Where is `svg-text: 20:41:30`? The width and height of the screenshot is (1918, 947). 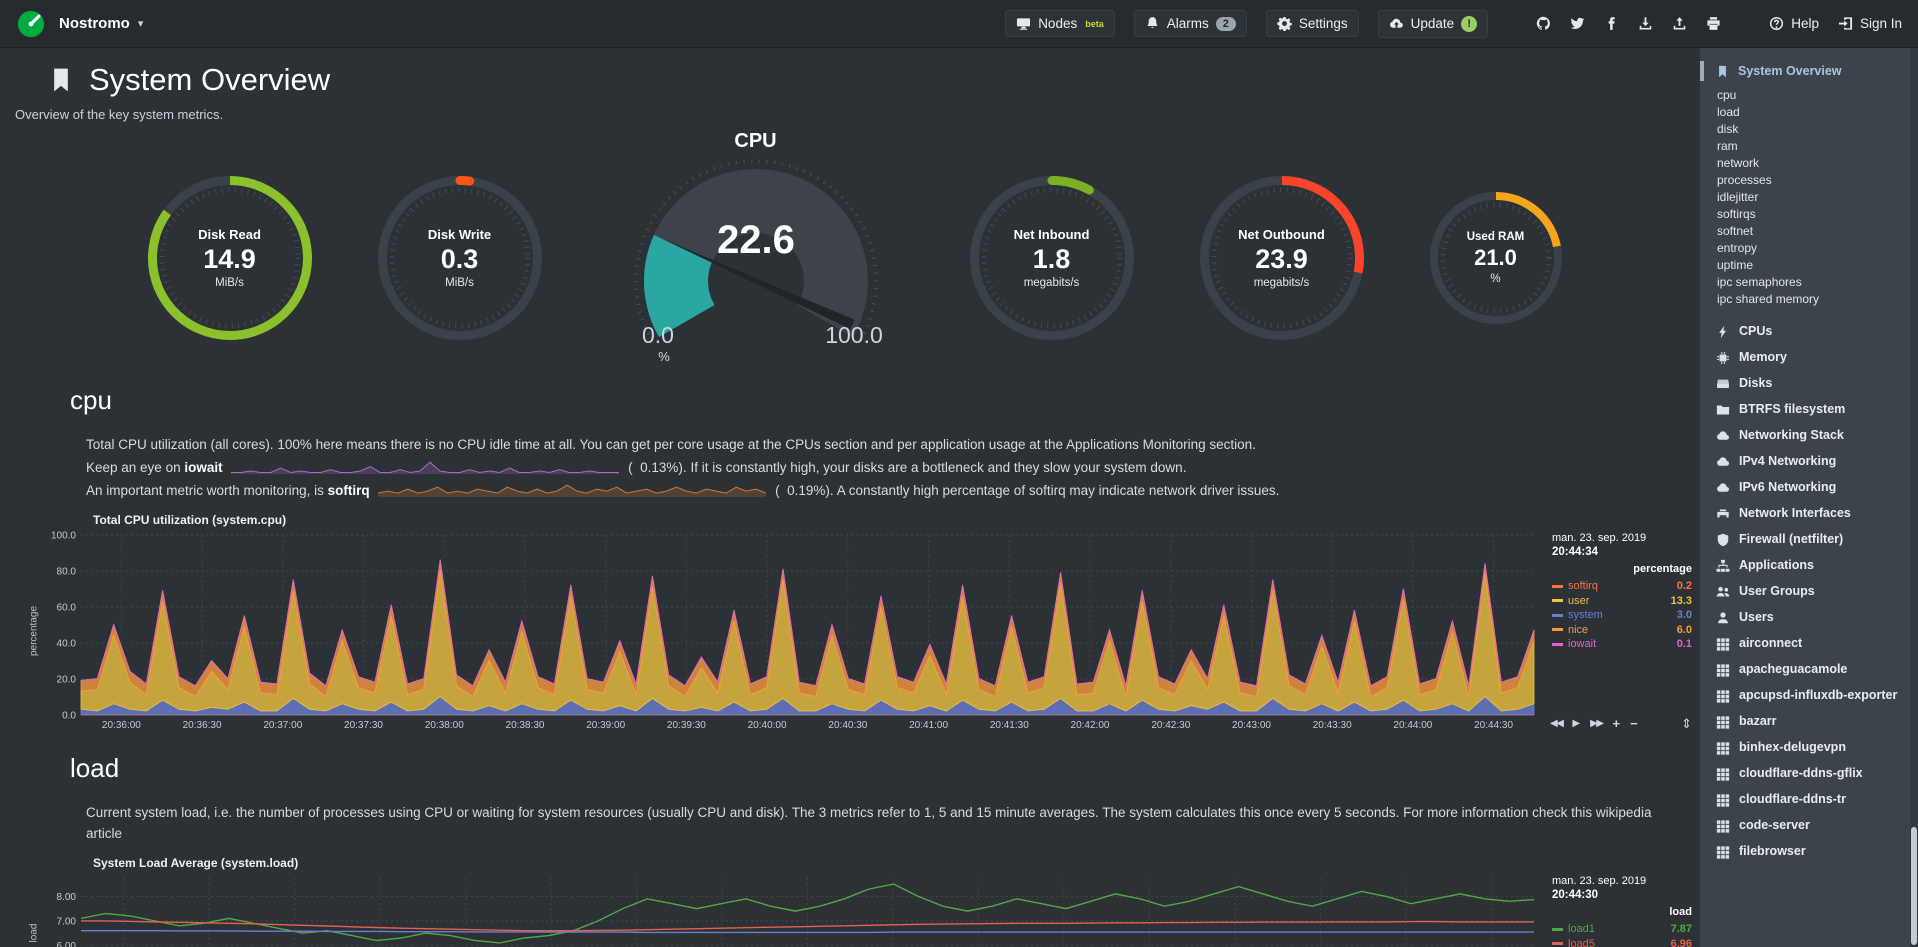 svg-text: 20:41:30 is located at coordinates (1009, 725).